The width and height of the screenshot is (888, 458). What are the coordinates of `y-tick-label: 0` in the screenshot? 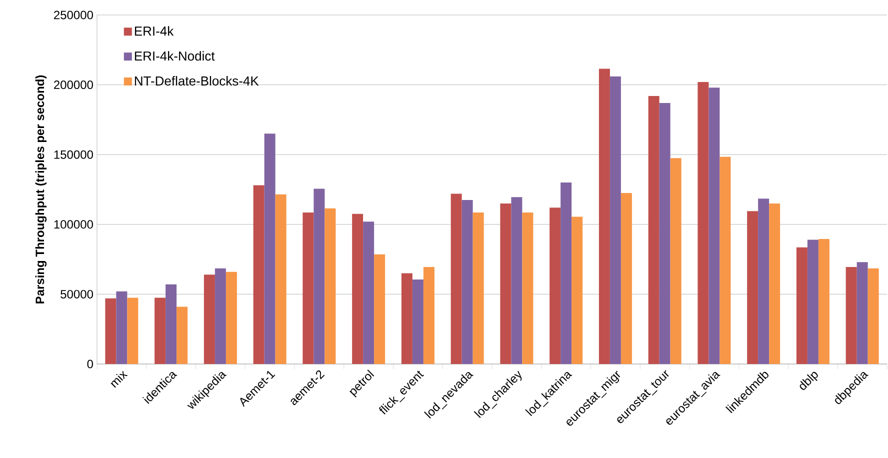 It's located at (90, 364).